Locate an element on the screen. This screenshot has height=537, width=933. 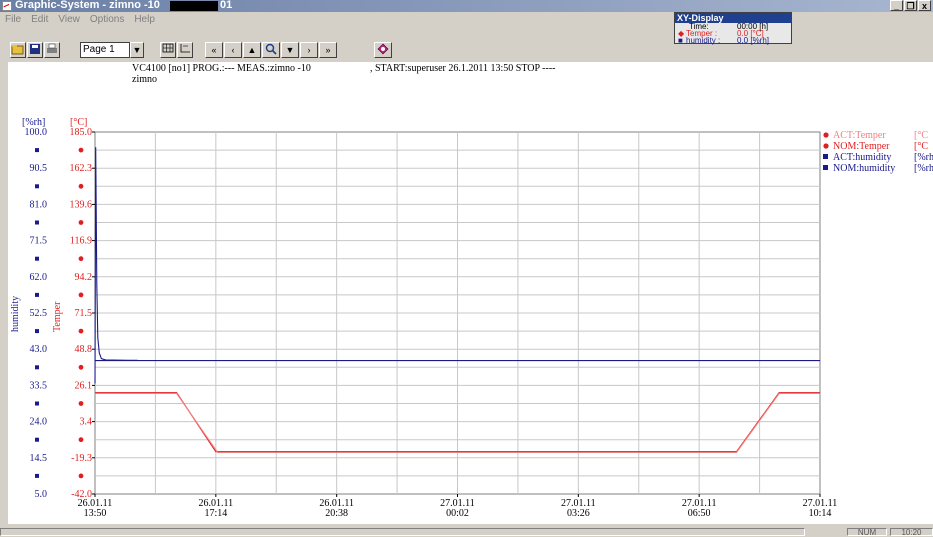
temper-tick-label: 139.6 is located at coordinates (81, 204).